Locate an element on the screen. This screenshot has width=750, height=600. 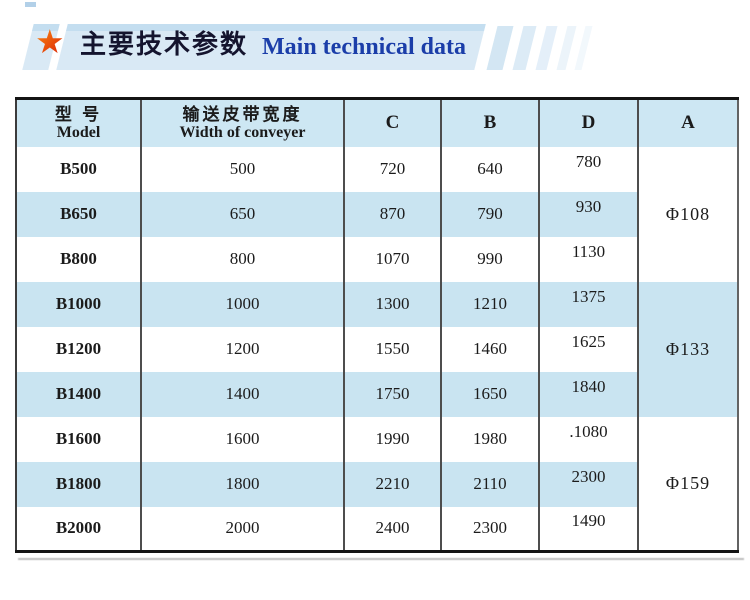
cell-b: 640 is located at coordinates (489, 169).